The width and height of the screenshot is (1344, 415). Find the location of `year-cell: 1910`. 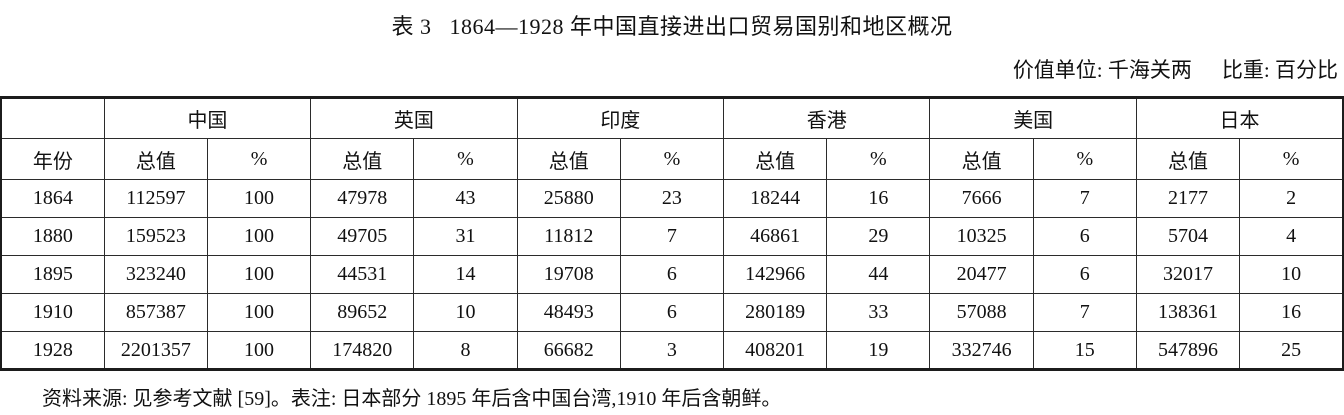

year-cell: 1910 is located at coordinates (52, 312).